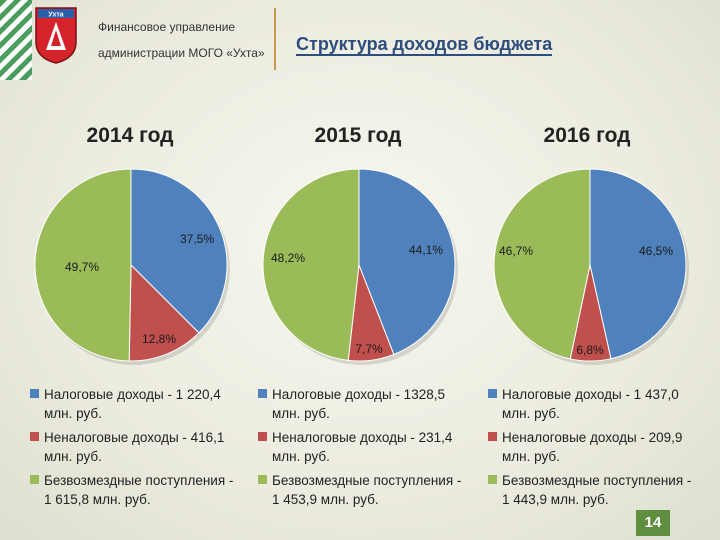 This screenshot has width=720, height=540. I want to click on pie-1: 44,1% 7,7% 48,2%, so click(360, 266).